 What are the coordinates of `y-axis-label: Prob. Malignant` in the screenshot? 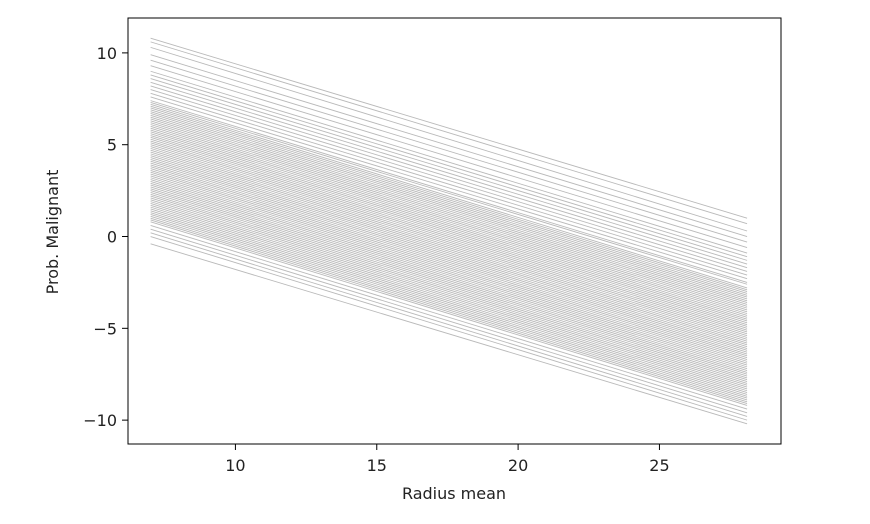 It's located at (52, 232).